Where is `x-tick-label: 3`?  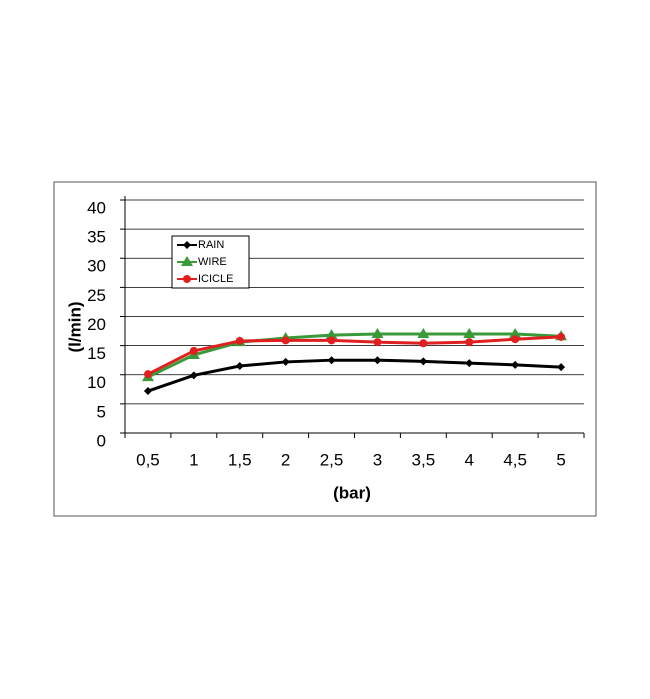 x-tick-label: 3 is located at coordinates (377, 459).